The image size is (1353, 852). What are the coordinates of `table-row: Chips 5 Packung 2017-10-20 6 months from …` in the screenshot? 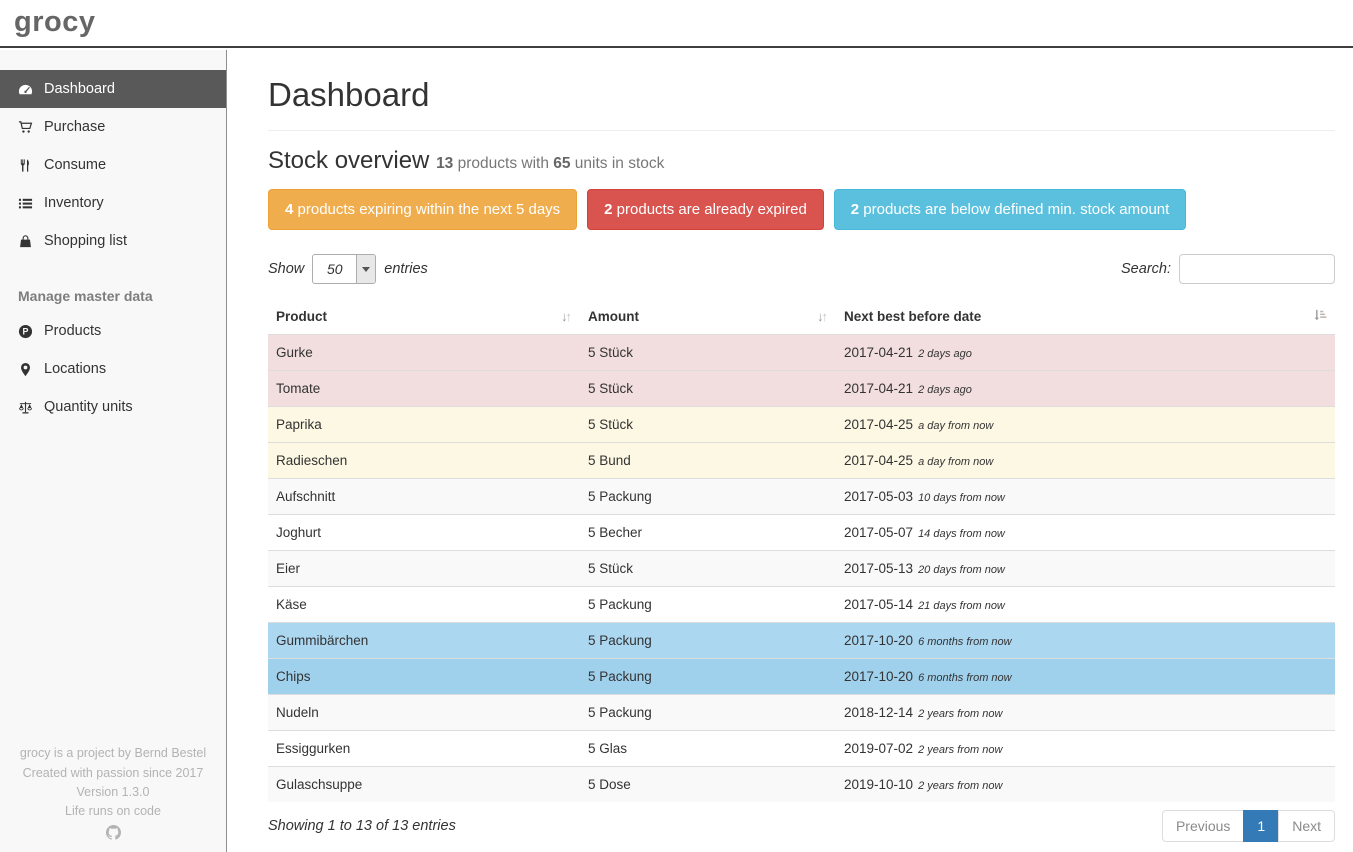 It's located at (801, 676).